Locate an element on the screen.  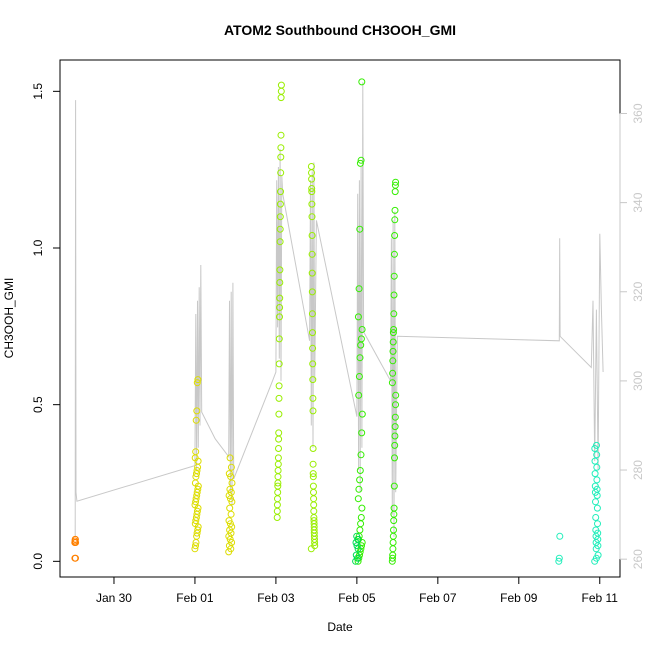
y2-tick-label: 300 is located at coordinates (638, 381).